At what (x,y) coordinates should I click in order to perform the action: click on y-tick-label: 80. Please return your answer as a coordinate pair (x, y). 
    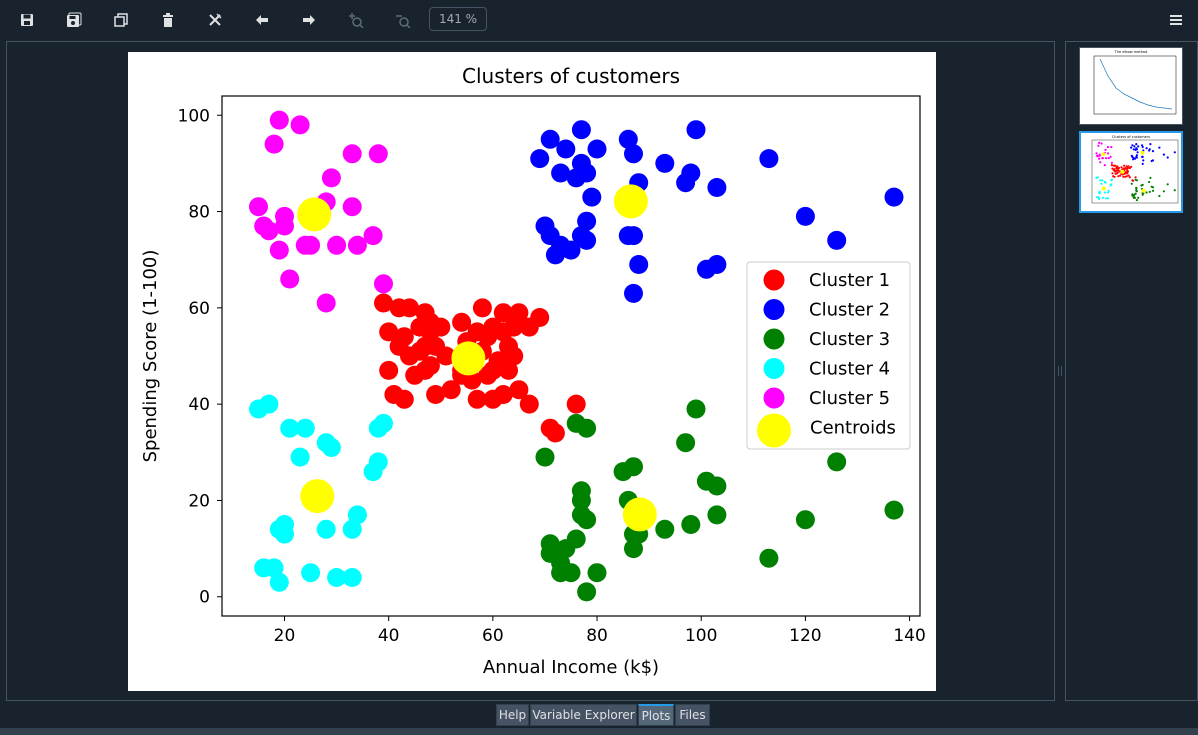
    Looking at the image, I should click on (199, 213).